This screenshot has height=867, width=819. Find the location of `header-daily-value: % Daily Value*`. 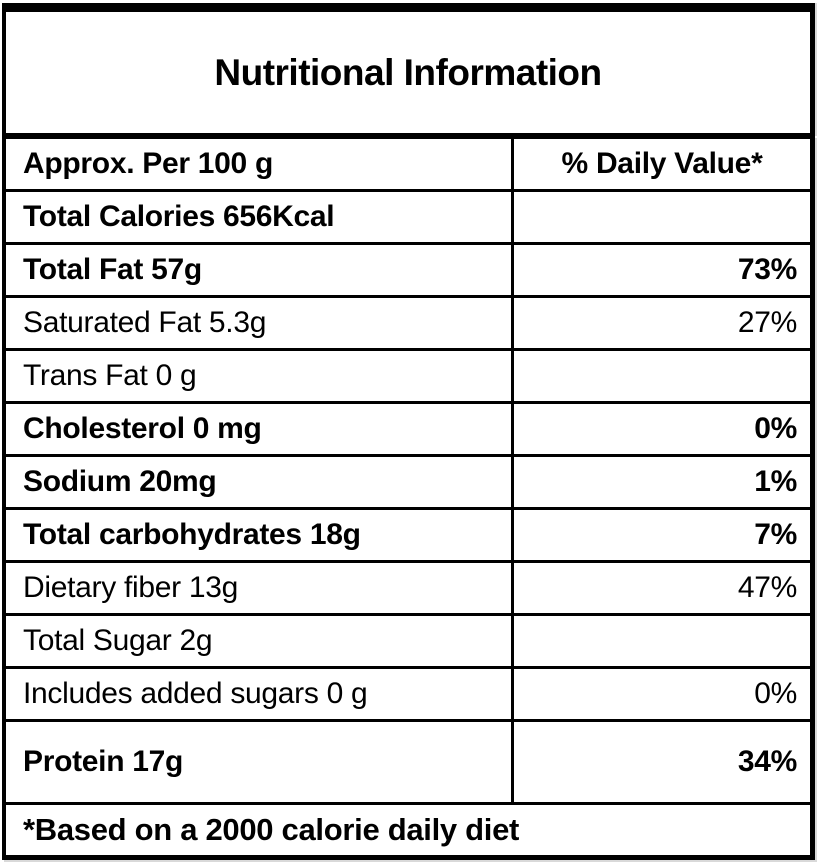

header-daily-value: % Daily Value* is located at coordinates (662, 163).